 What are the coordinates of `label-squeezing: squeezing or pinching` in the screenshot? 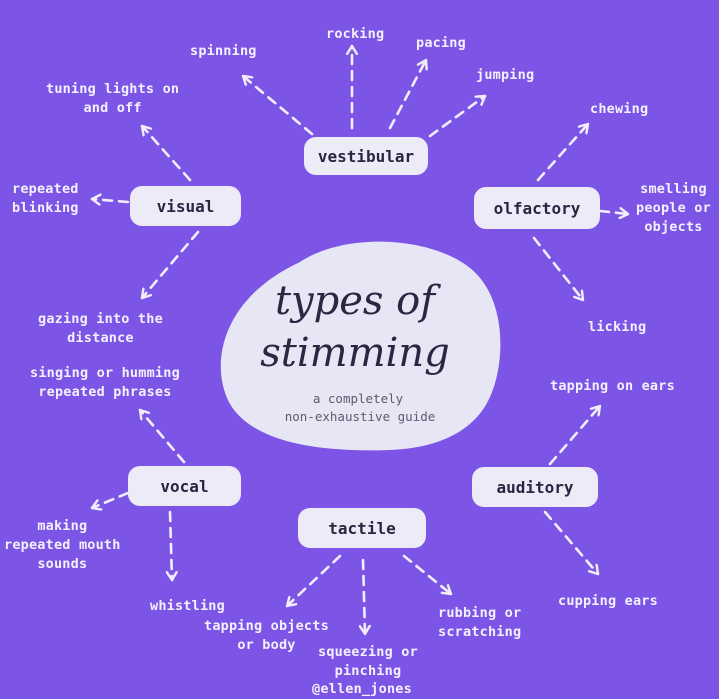 It's located at (368, 661).